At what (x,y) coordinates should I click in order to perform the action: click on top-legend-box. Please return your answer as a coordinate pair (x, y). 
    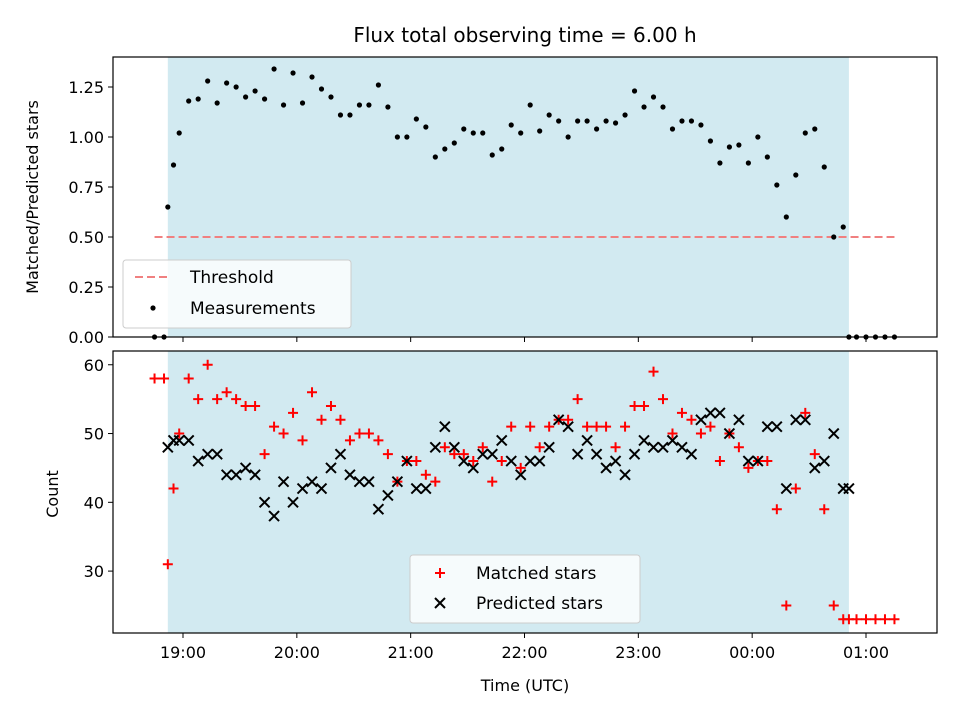
    Looking at the image, I should click on (237, 294).